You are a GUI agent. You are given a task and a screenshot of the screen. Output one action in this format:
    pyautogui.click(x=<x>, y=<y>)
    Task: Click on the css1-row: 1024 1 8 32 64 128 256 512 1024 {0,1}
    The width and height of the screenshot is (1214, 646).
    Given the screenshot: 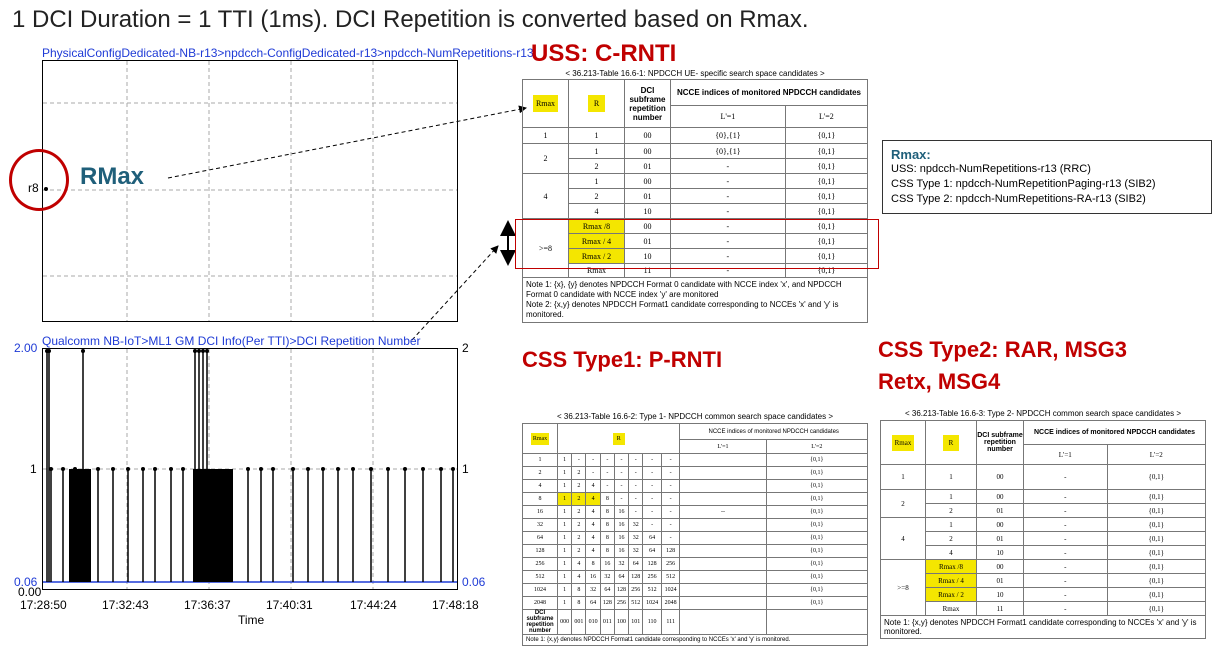 What is the action you would take?
    pyautogui.click(x=695, y=590)
    